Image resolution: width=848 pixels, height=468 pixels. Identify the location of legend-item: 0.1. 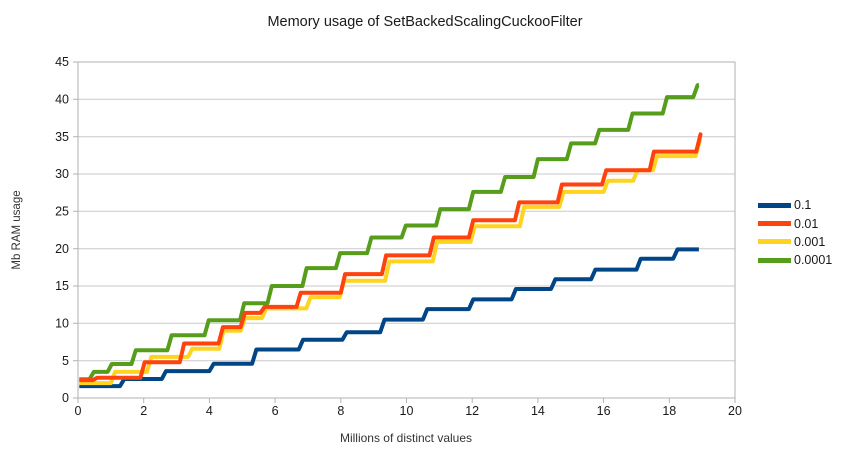
(795, 205).